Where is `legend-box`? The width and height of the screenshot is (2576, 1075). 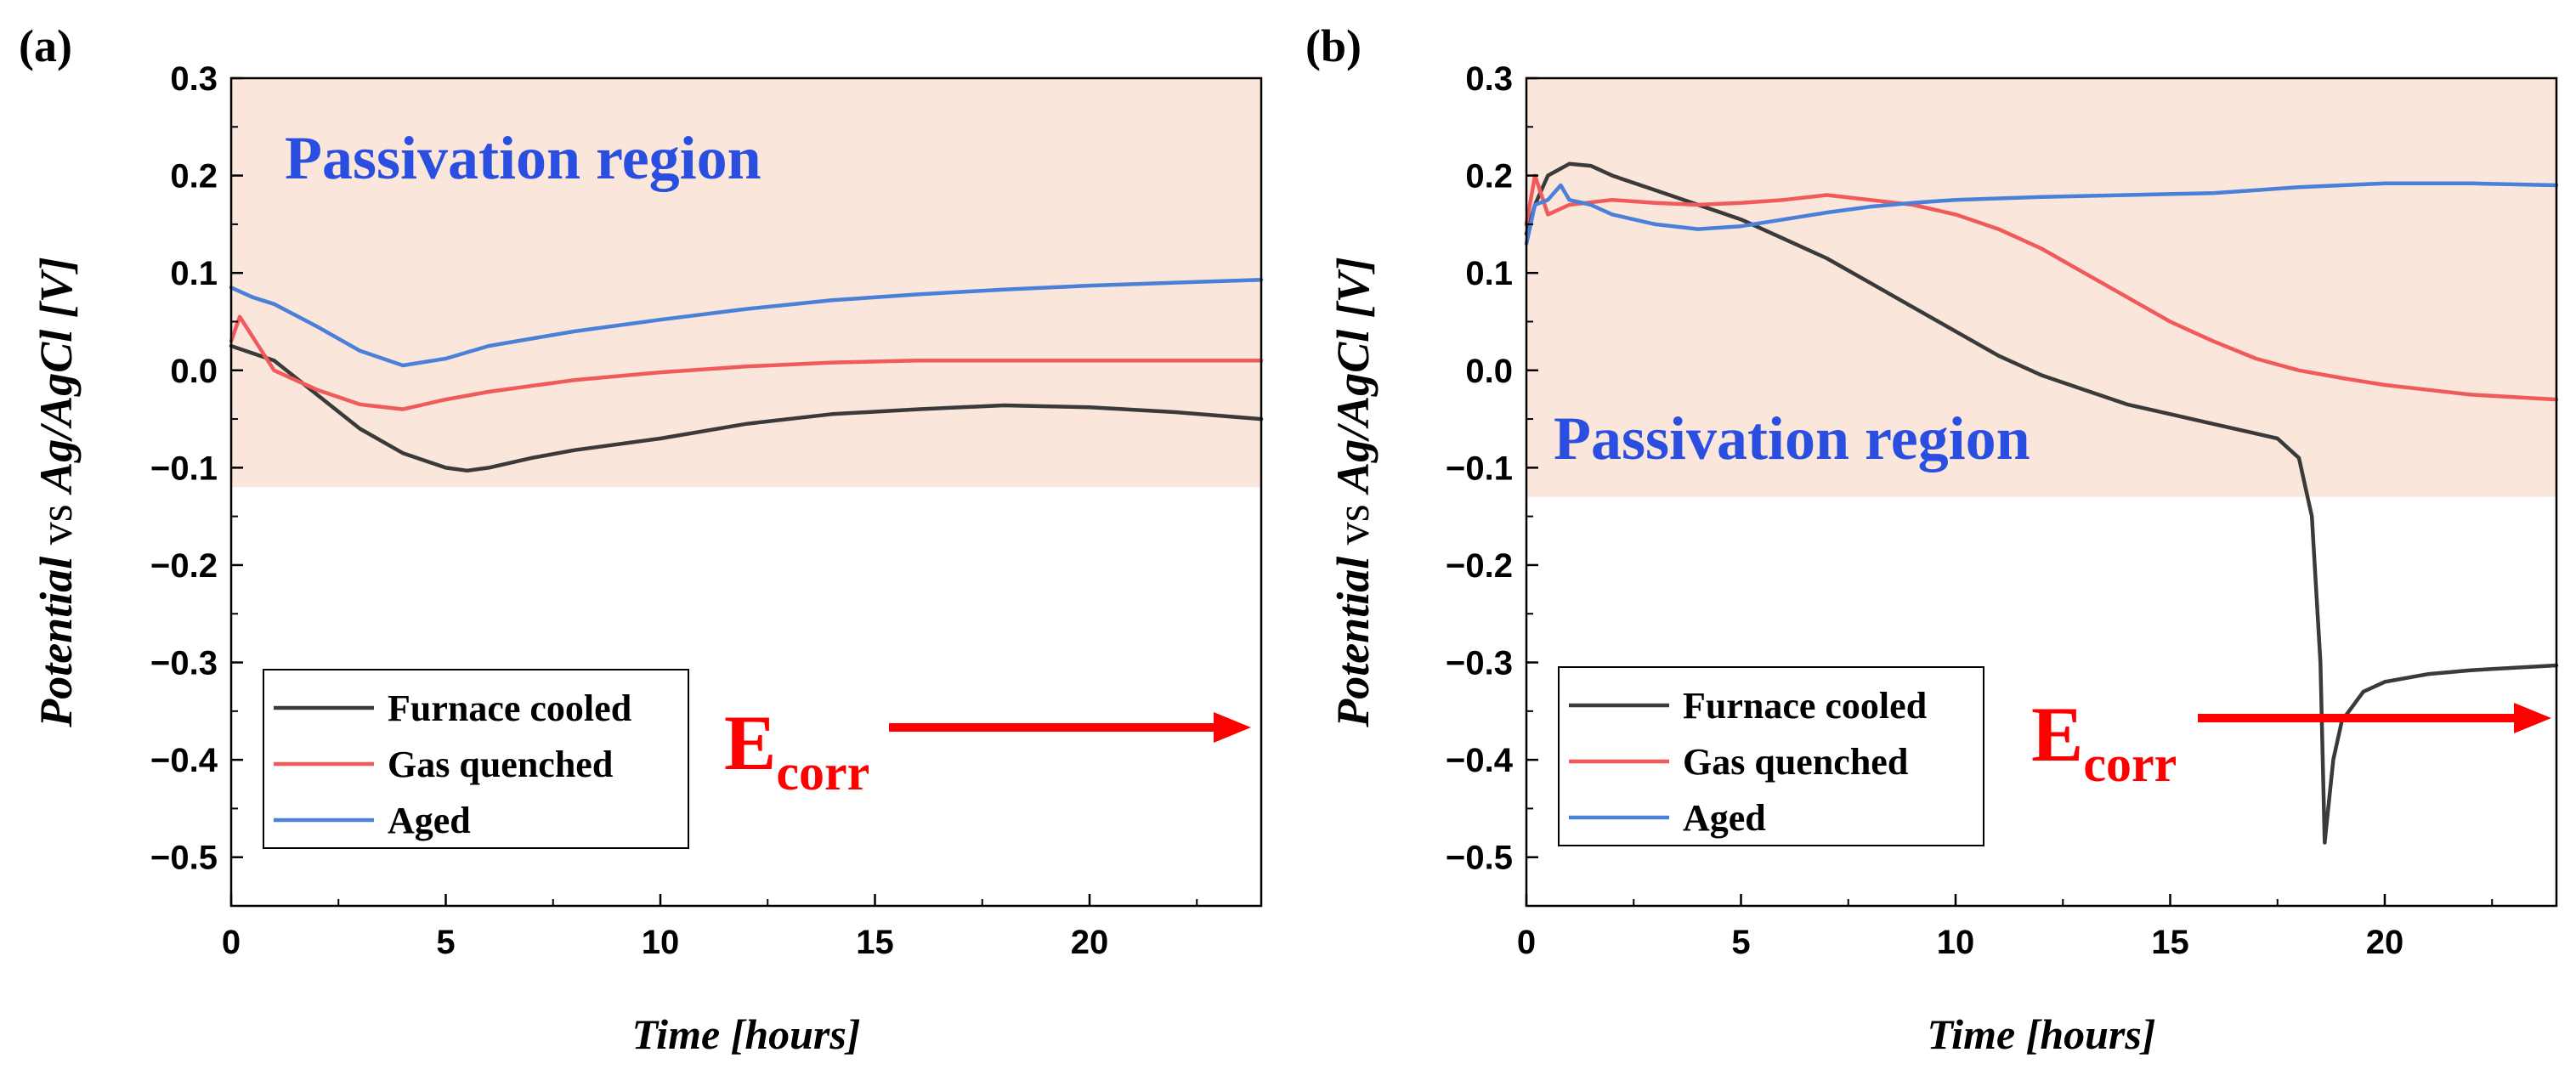 legend-box is located at coordinates (476, 759).